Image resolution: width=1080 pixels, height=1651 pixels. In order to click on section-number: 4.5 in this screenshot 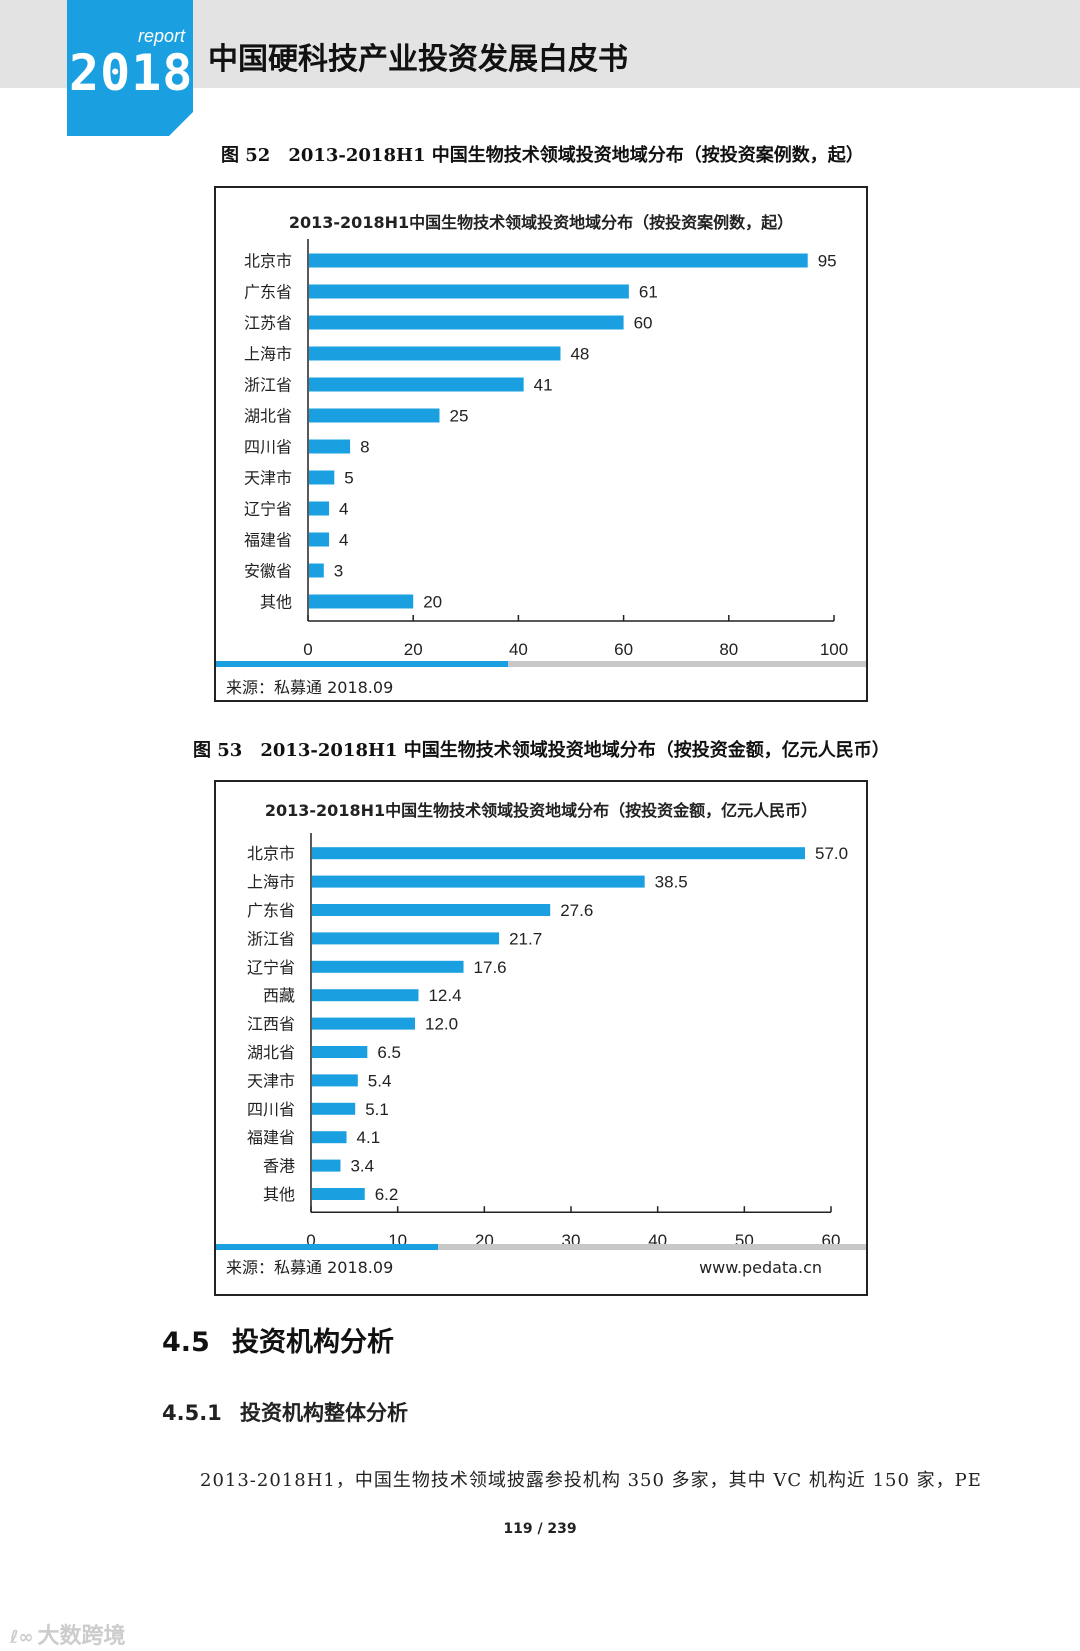, I will do `click(186, 1342)`.